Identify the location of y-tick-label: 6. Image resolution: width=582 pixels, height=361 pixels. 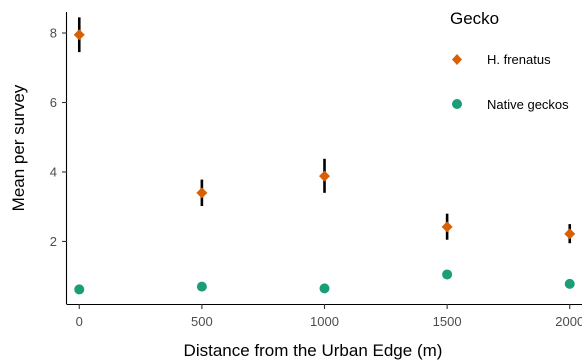
(53, 102).